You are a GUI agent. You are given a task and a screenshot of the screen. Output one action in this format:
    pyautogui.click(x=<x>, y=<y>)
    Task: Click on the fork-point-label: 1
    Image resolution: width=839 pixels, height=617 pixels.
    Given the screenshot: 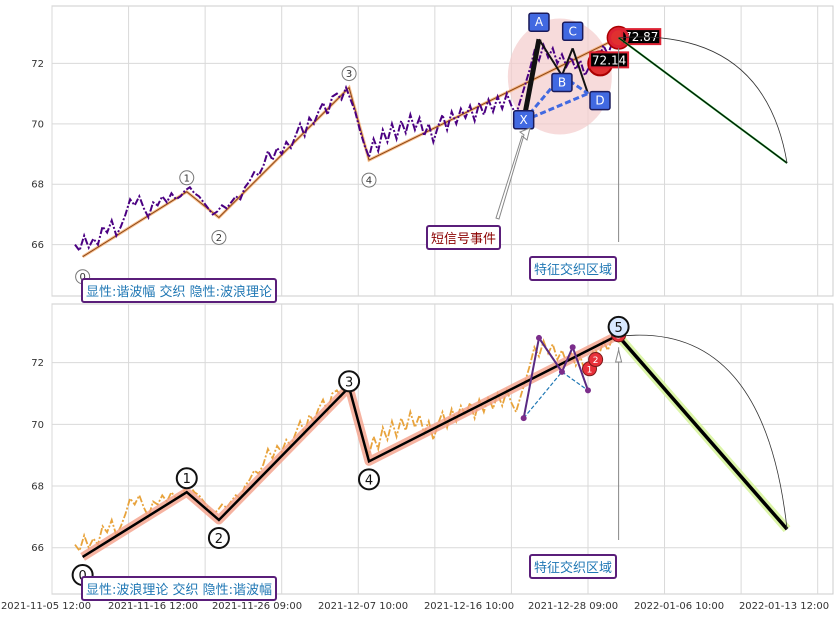 What is the action you would take?
    pyautogui.click(x=590, y=370)
    